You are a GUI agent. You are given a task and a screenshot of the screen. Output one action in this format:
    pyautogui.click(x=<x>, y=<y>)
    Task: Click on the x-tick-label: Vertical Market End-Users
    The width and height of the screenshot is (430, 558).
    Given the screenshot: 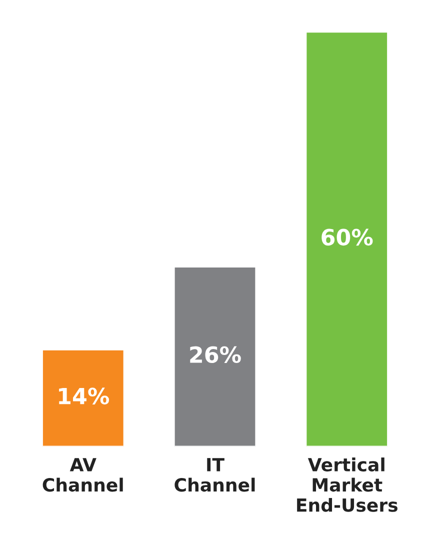 What is the action you would take?
    pyautogui.click(x=347, y=485)
    